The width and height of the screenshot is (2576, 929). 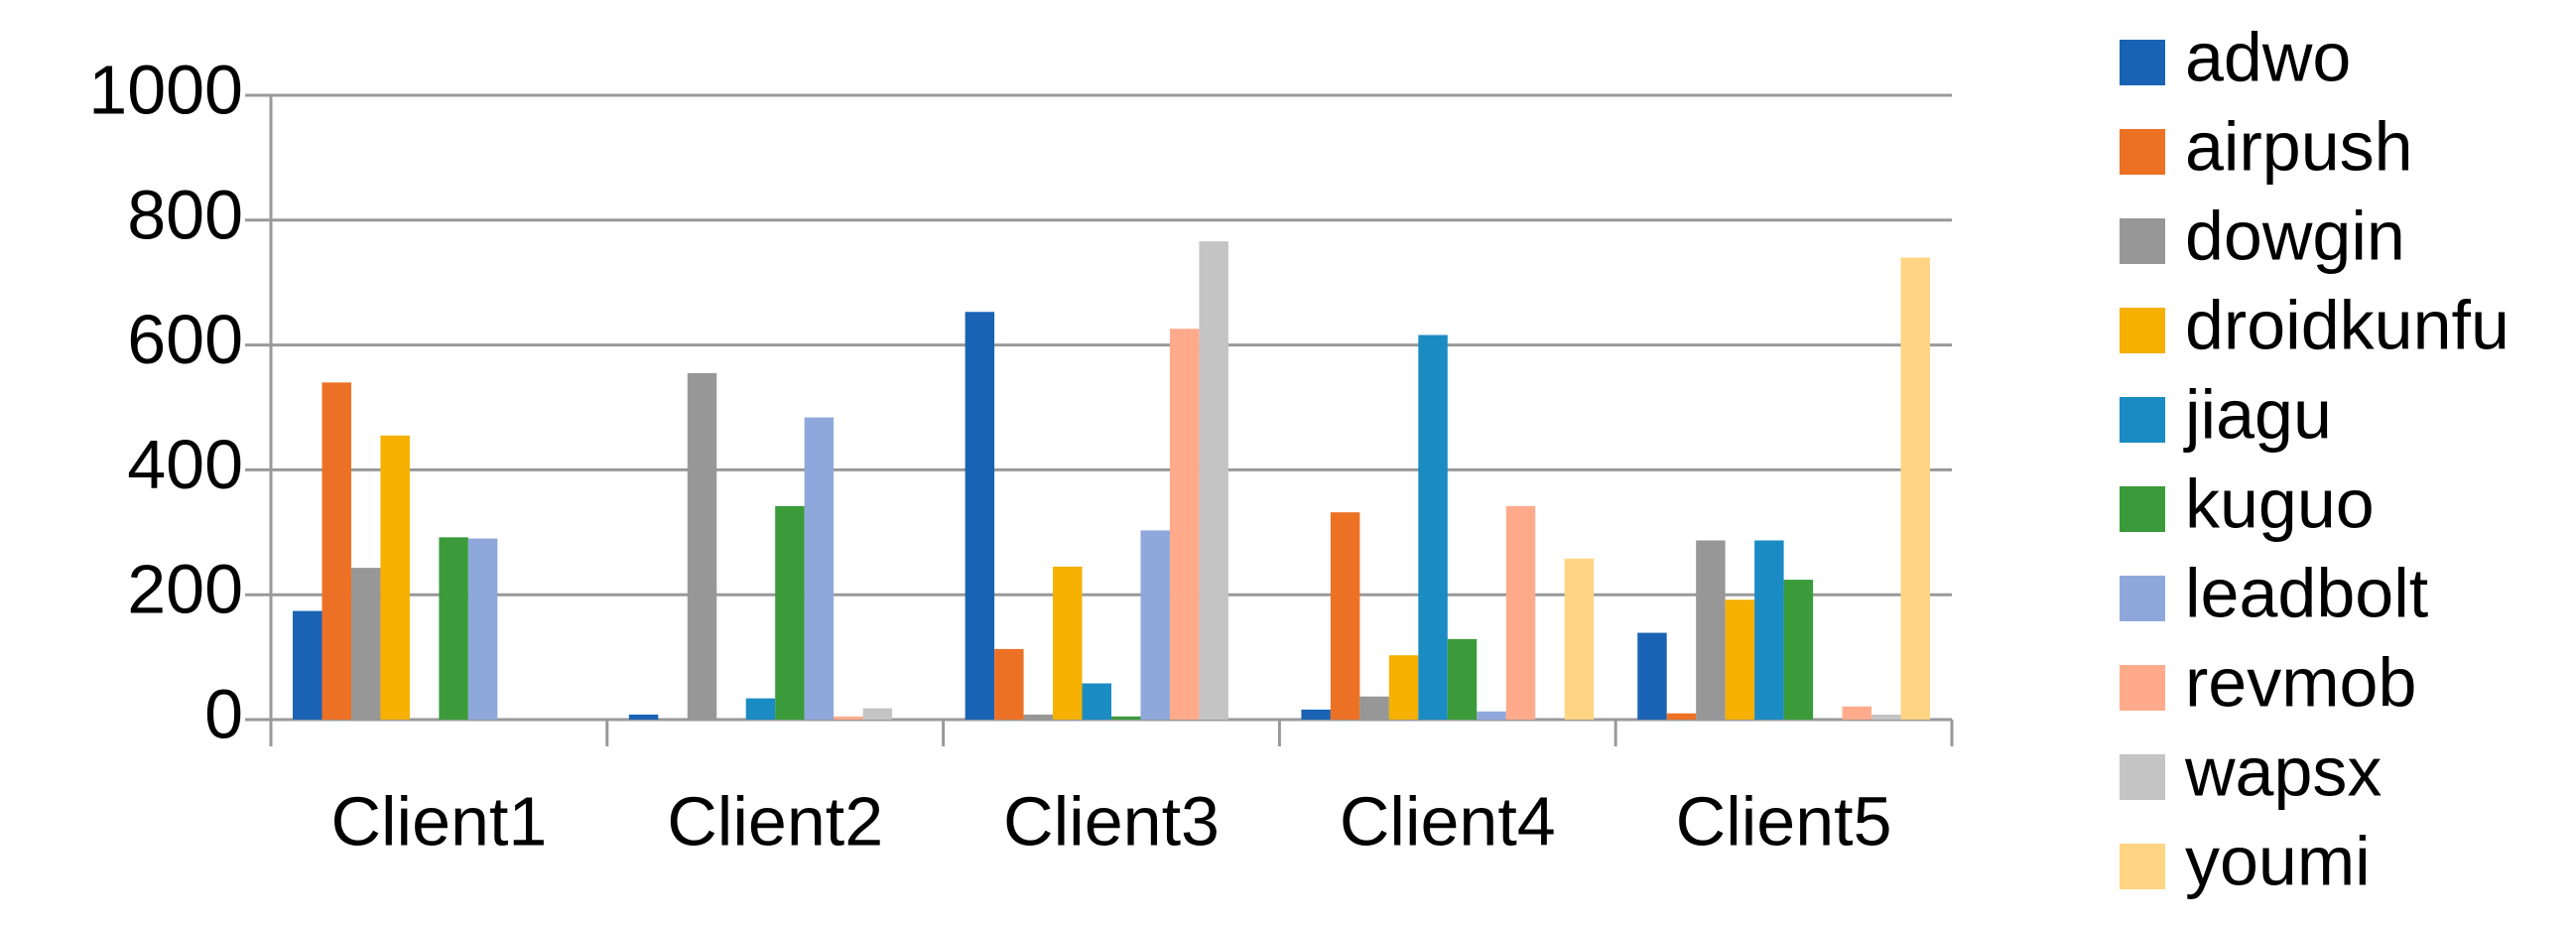 What do you see at coordinates (2295, 235) in the screenshot?
I see `legend-label: dowgin` at bounding box center [2295, 235].